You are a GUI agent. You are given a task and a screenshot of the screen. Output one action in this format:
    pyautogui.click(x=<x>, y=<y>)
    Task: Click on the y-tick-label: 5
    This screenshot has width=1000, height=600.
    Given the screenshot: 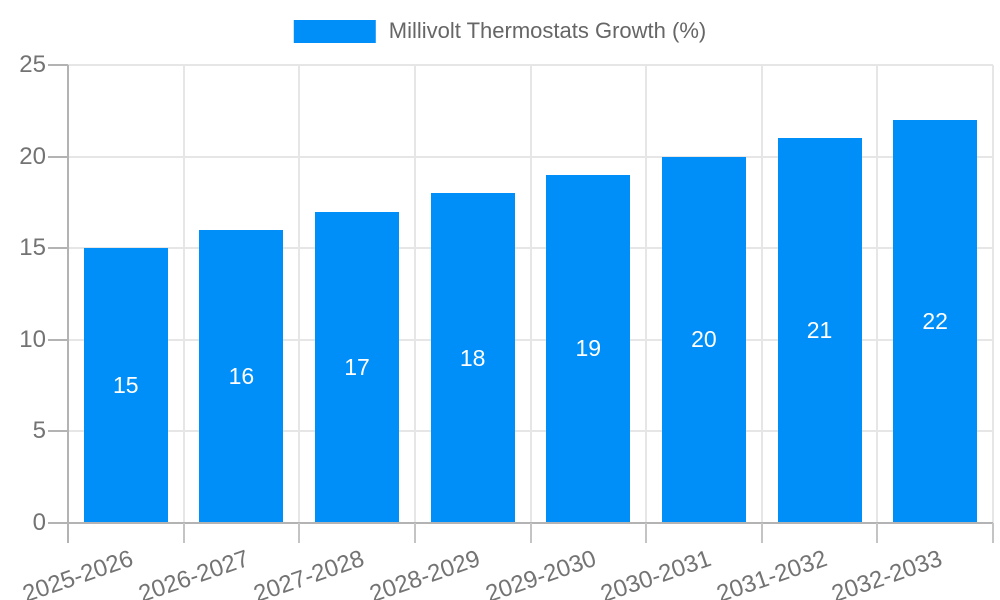 What is the action you would take?
    pyautogui.click(x=39, y=431)
    